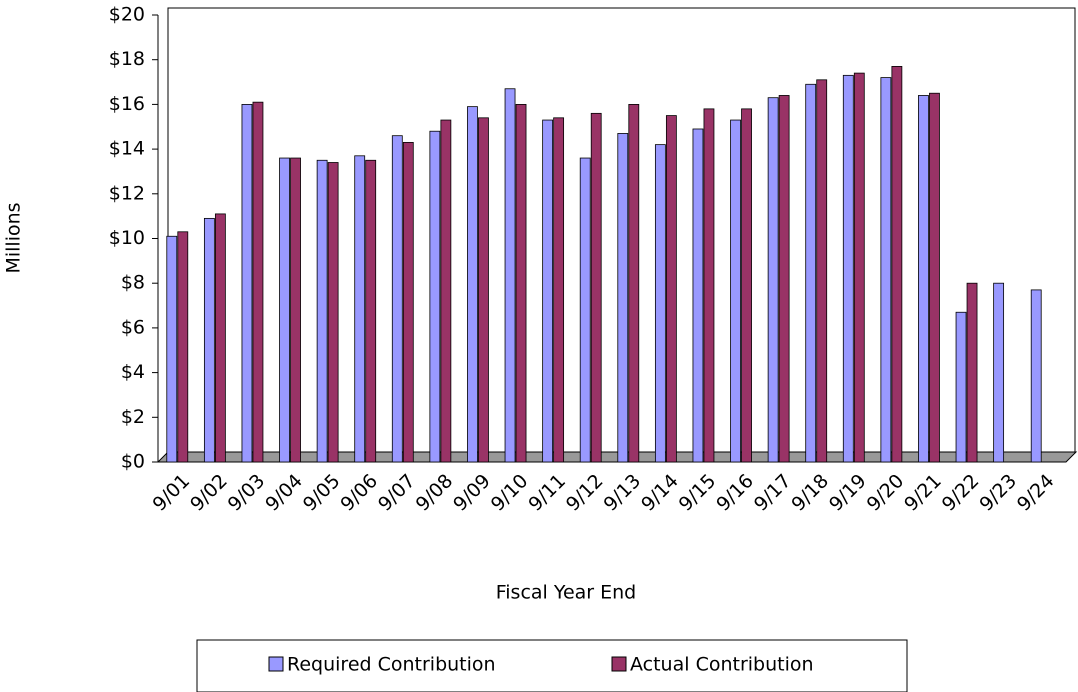 Image resolution: width=1078 pixels, height=692 pixels. Describe the element at coordinates (698, 493) in the screenshot. I see `x-tick-label: 9/15` at that location.